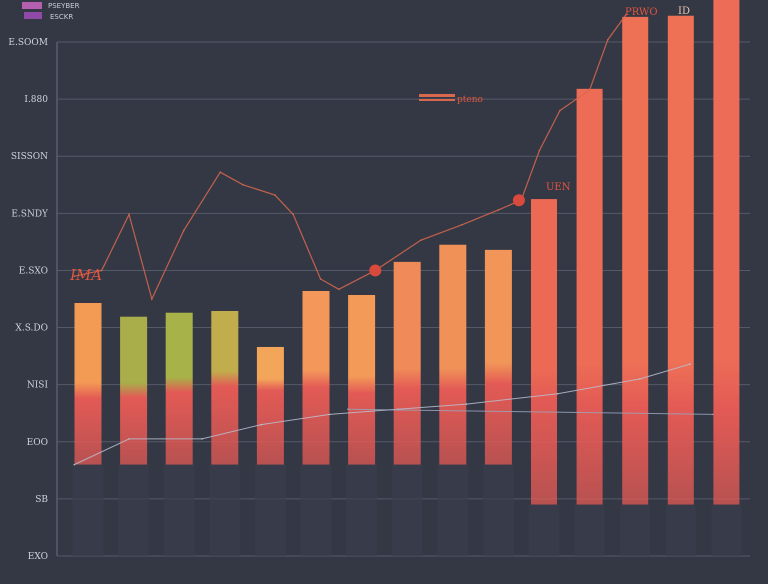 This screenshot has height=584, width=768. What do you see at coordinates (61, 17) in the screenshot?
I see `legend-label-1: ESCKR` at bounding box center [61, 17].